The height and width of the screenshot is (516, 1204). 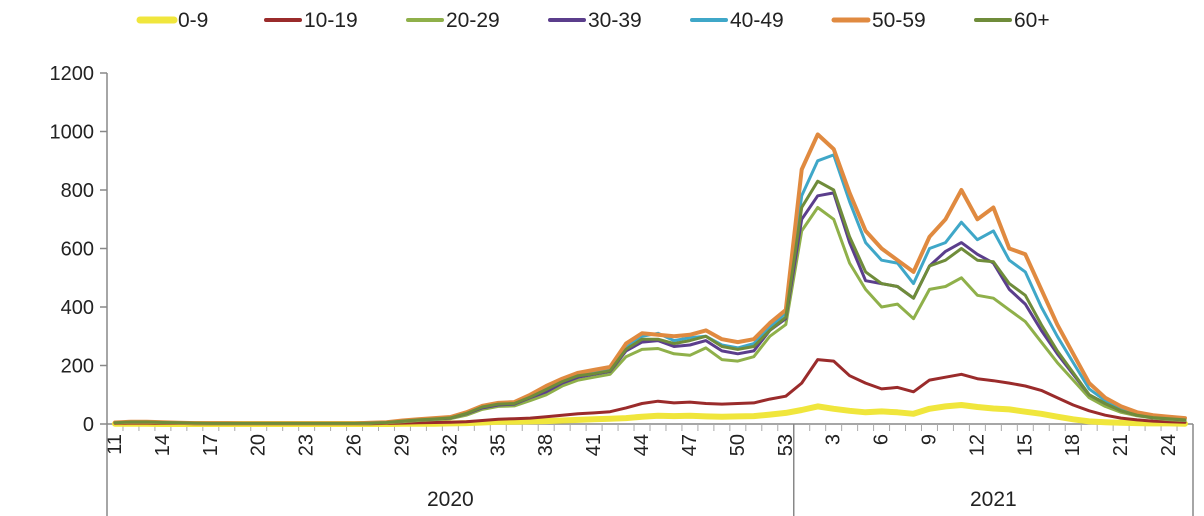 What do you see at coordinates (498, 445) in the screenshot?
I see `x-tick-label: 35` at bounding box center [498, 445].